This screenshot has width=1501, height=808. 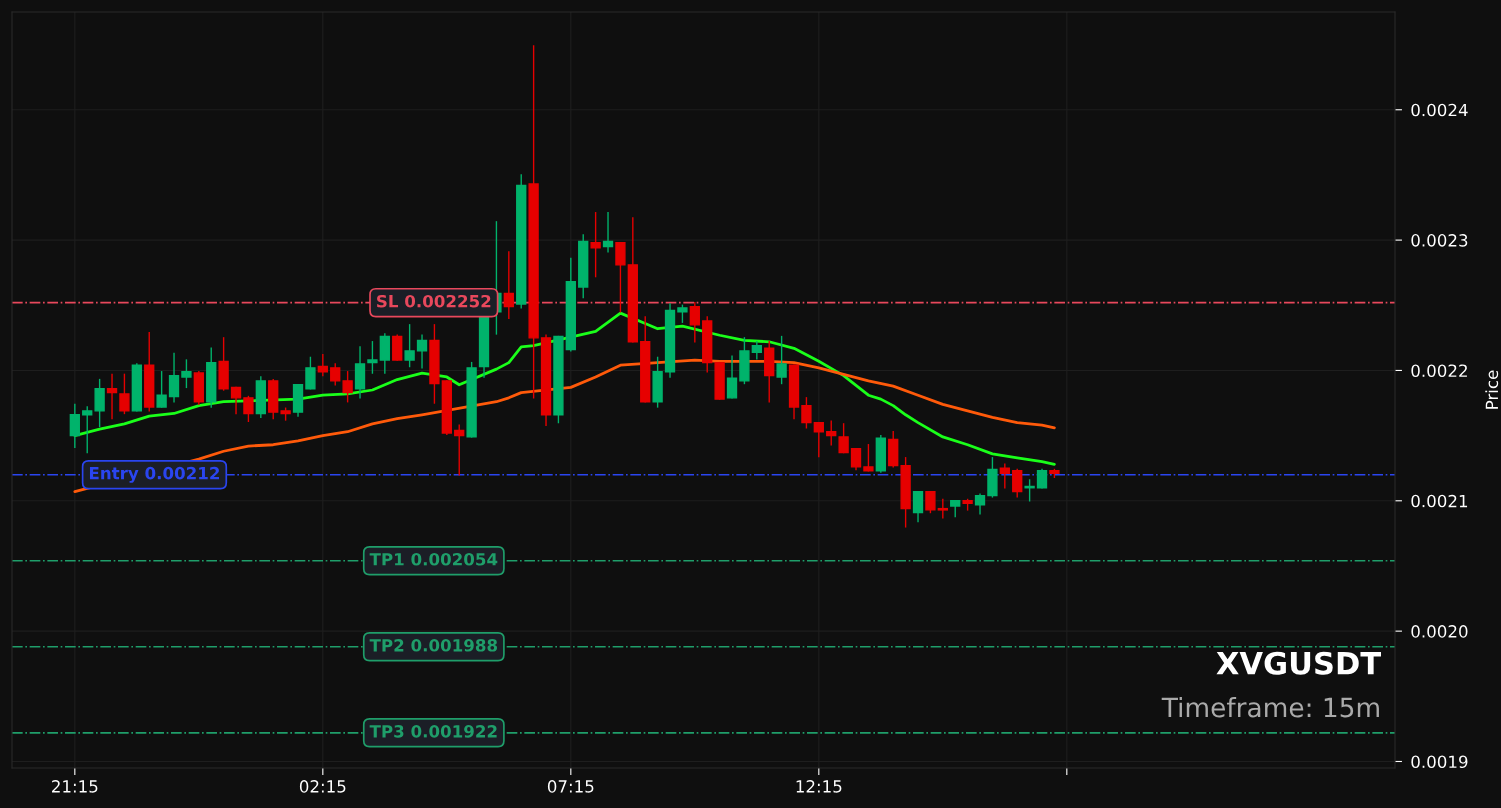 I want to click on y-tick-label: 0.0021, so click(x=1439, y=501).